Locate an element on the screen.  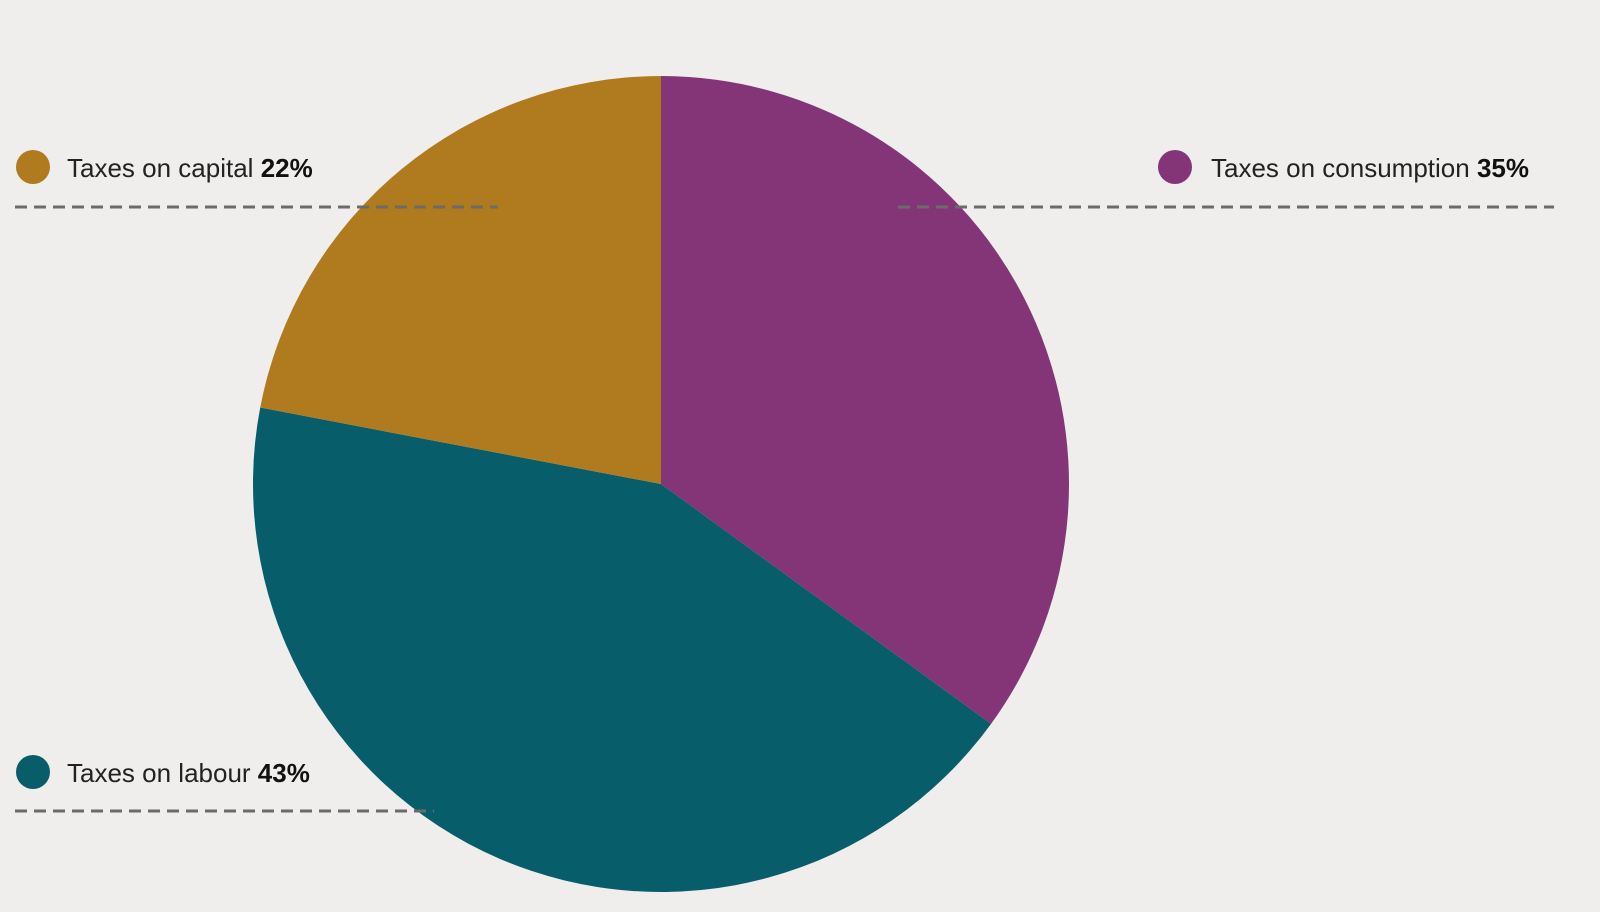
legend-name: Taxes on labour is located at coordinates (159, 773).